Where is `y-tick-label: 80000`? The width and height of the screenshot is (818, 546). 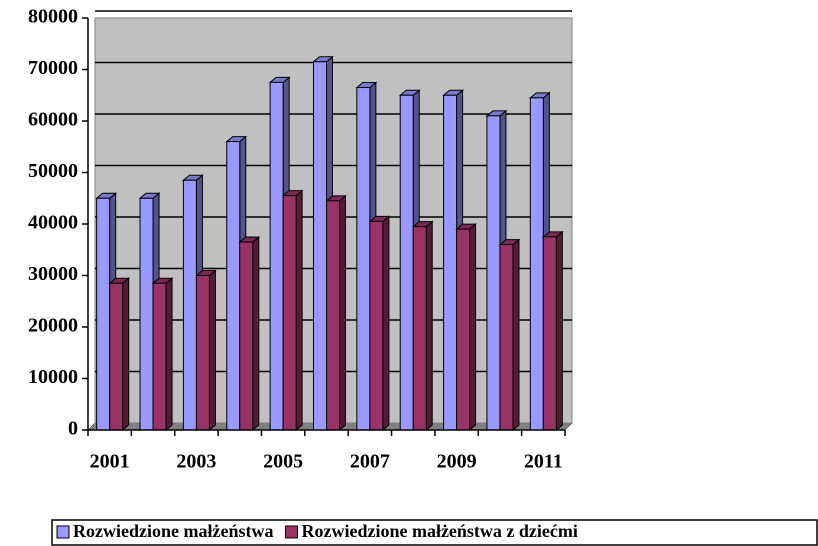
y-tick-label: 80000 is located at coordinates (53, 17).